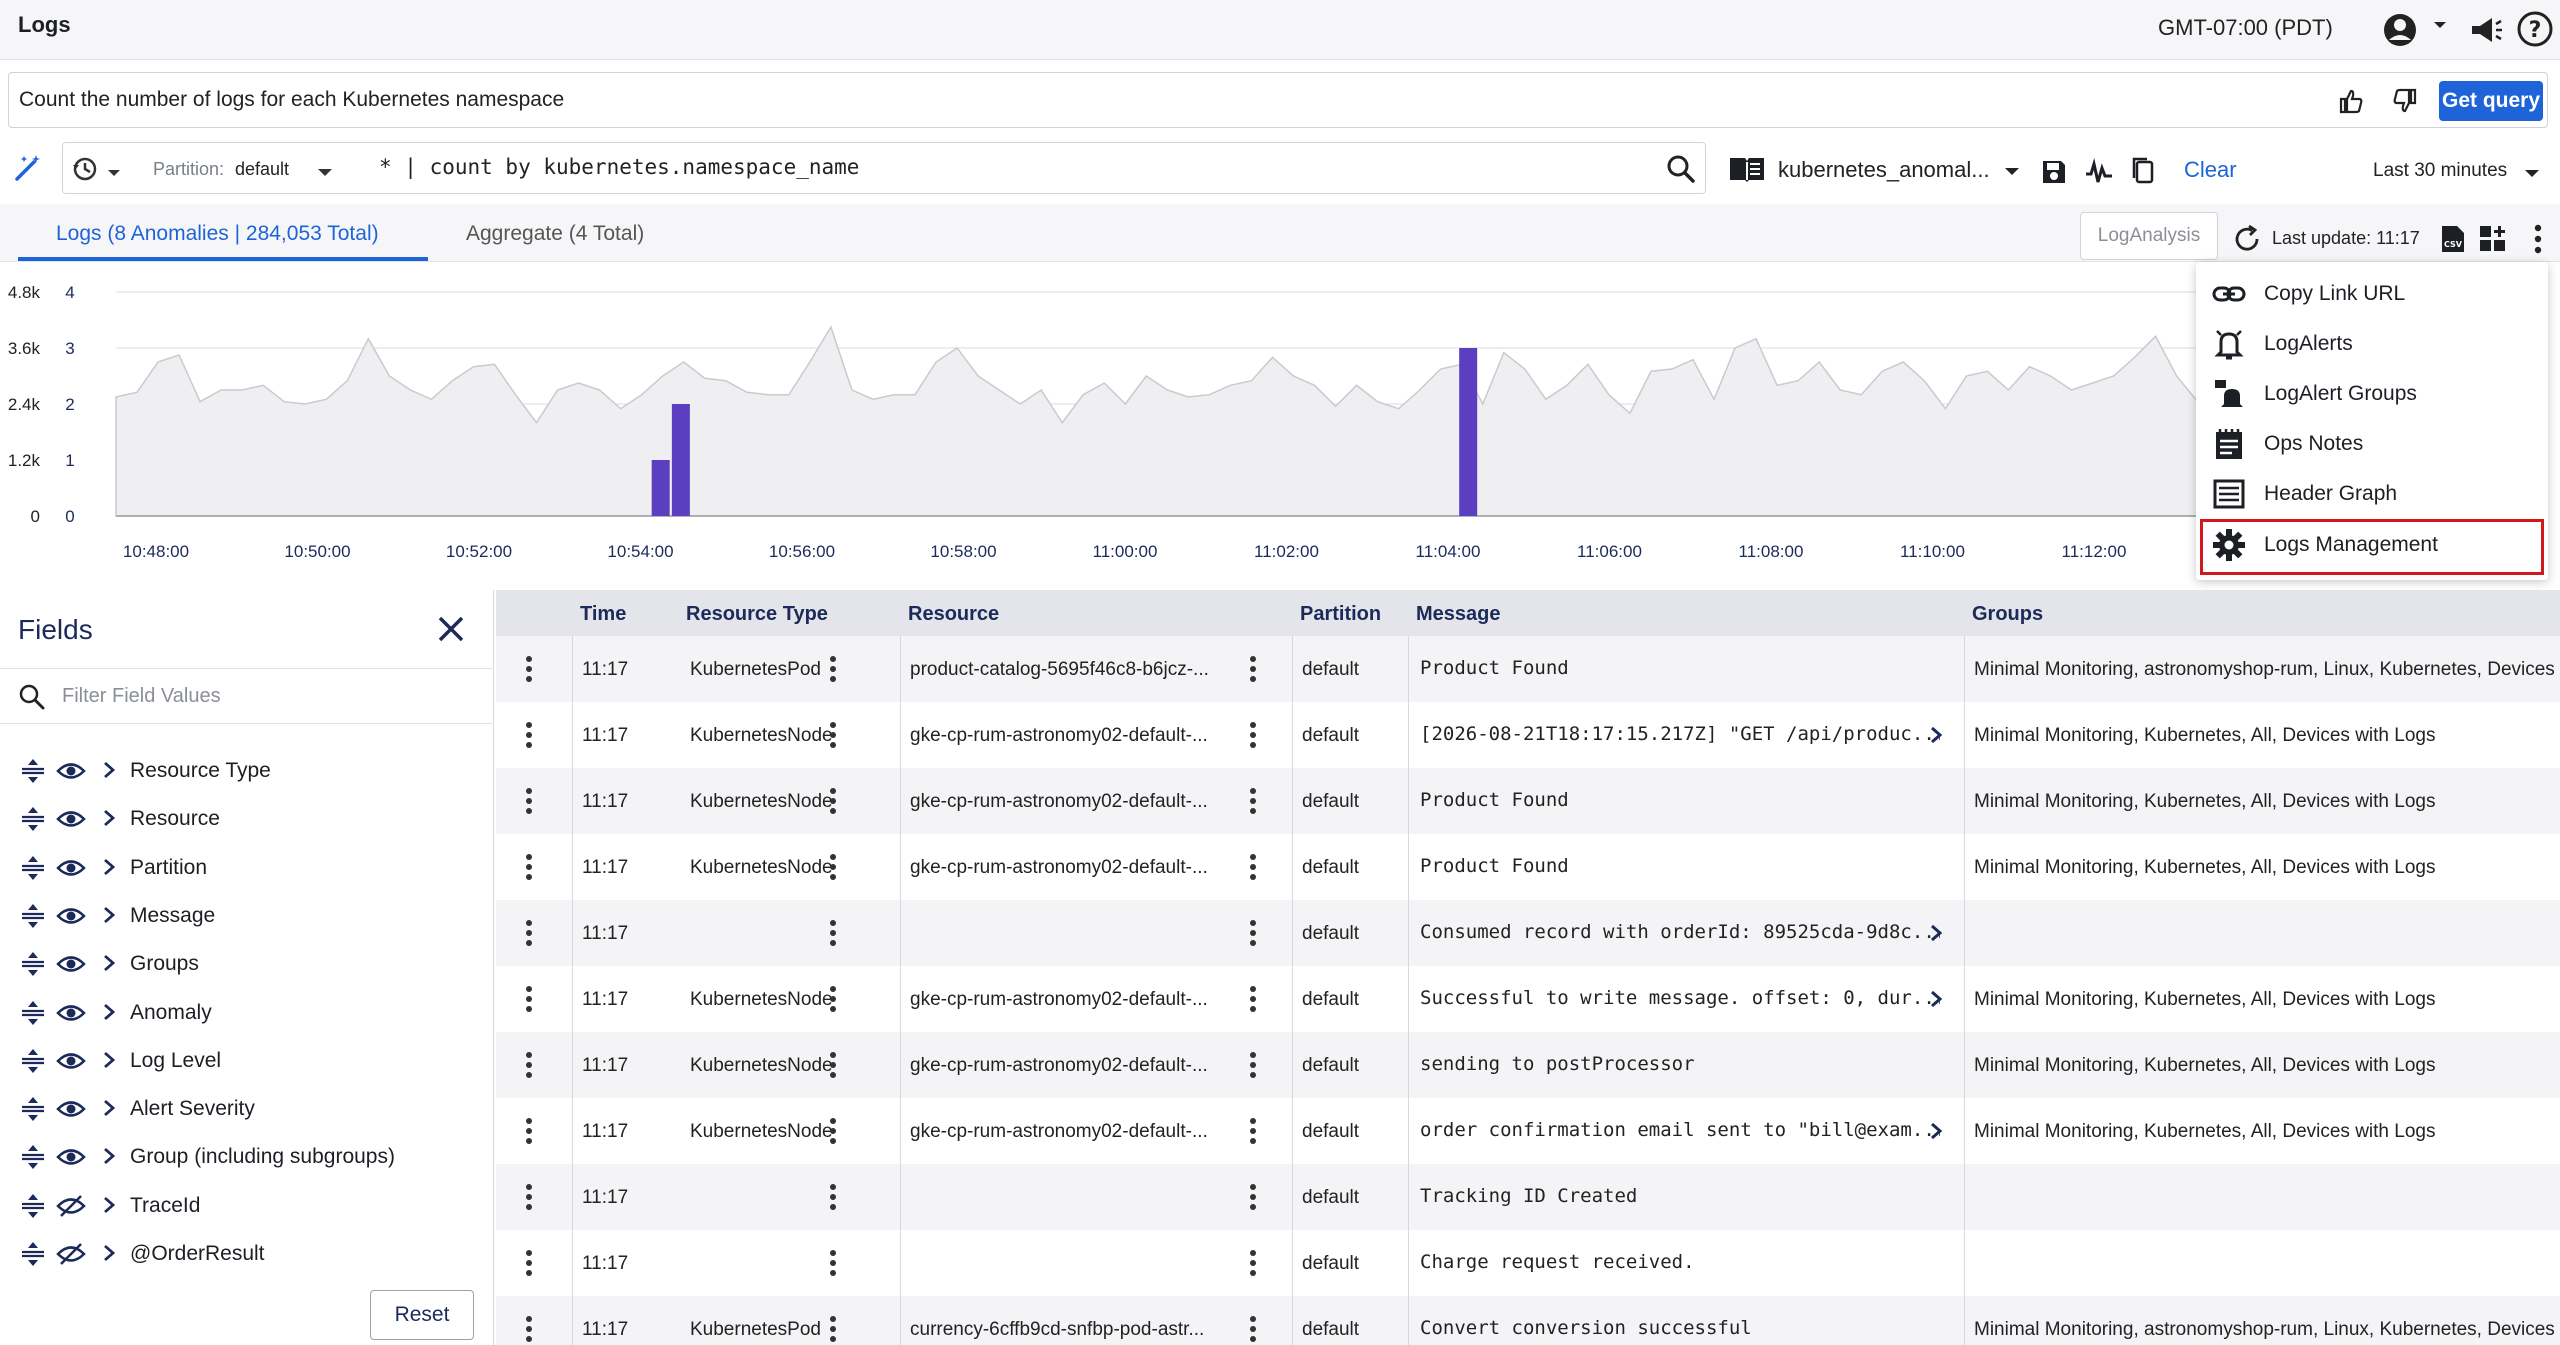 The height and width of the screenshot is (1345, 2560). Describe the element at coordinates (114, 174) in the screenshot. I see `history-dropdown-icon` at that location.